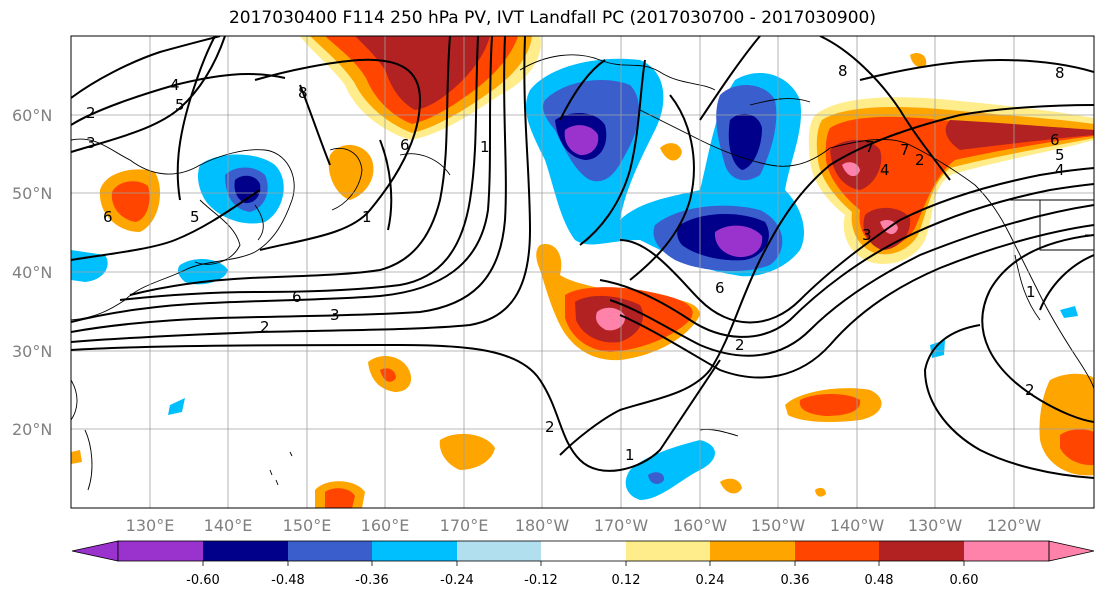 Image resolution: width=1105 pixels, height=601 pixels. I want to click on colorbar-frame, so click(583, 551).